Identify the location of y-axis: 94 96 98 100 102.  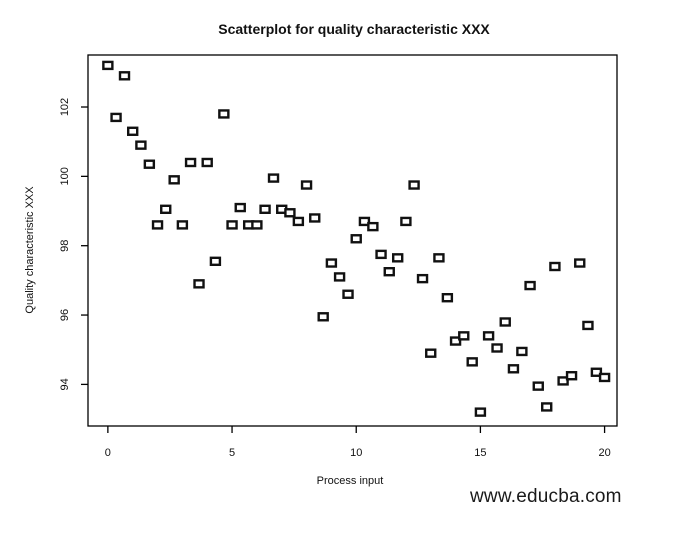
(73, 244).